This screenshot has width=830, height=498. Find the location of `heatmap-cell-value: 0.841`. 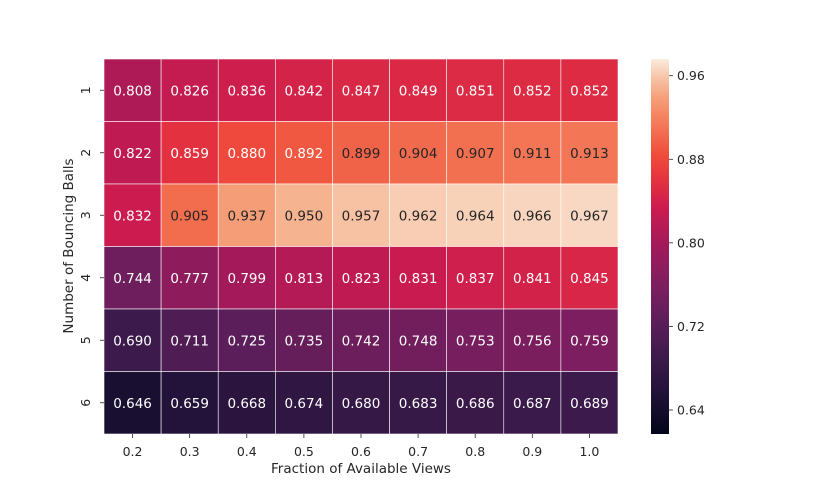

heatmap-cell-value: 0.841 is located at coordinates (532, 279).